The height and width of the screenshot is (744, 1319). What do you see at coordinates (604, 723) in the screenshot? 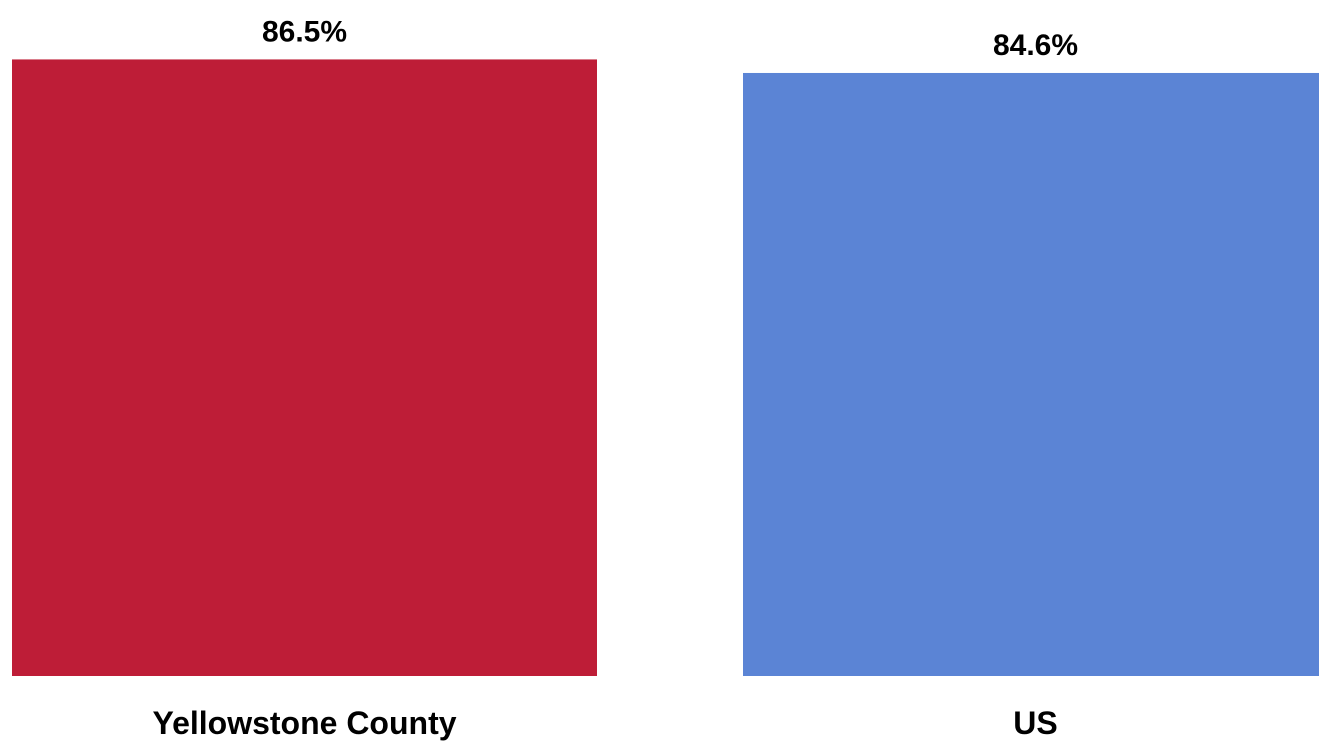
I see `category-labels-group: Yellowstone County US` at bounding box center [604, 723].